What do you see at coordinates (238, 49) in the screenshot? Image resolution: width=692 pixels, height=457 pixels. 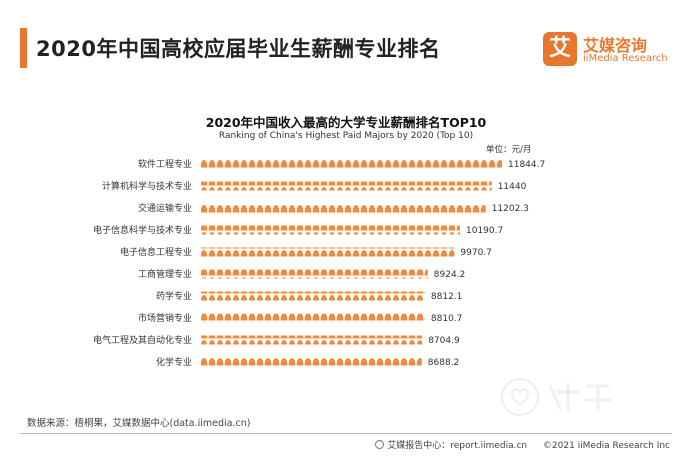 I see `page-title: 2020年中国高校应届毕业生薪酬专业排名` at bounding box center [238, 49].